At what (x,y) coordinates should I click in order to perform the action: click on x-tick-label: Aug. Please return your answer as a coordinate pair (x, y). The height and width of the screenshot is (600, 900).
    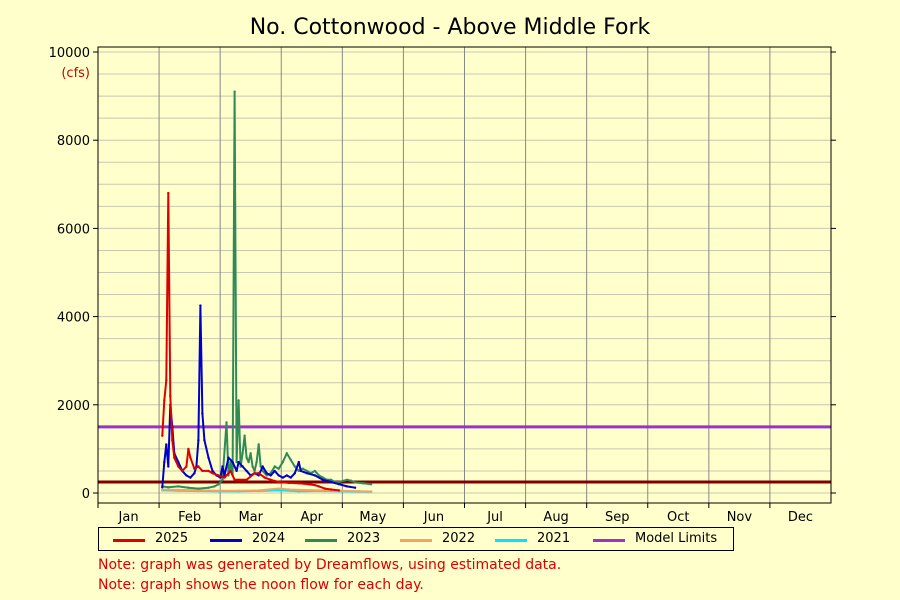
    Looking at the image, I should click on (555, 517).